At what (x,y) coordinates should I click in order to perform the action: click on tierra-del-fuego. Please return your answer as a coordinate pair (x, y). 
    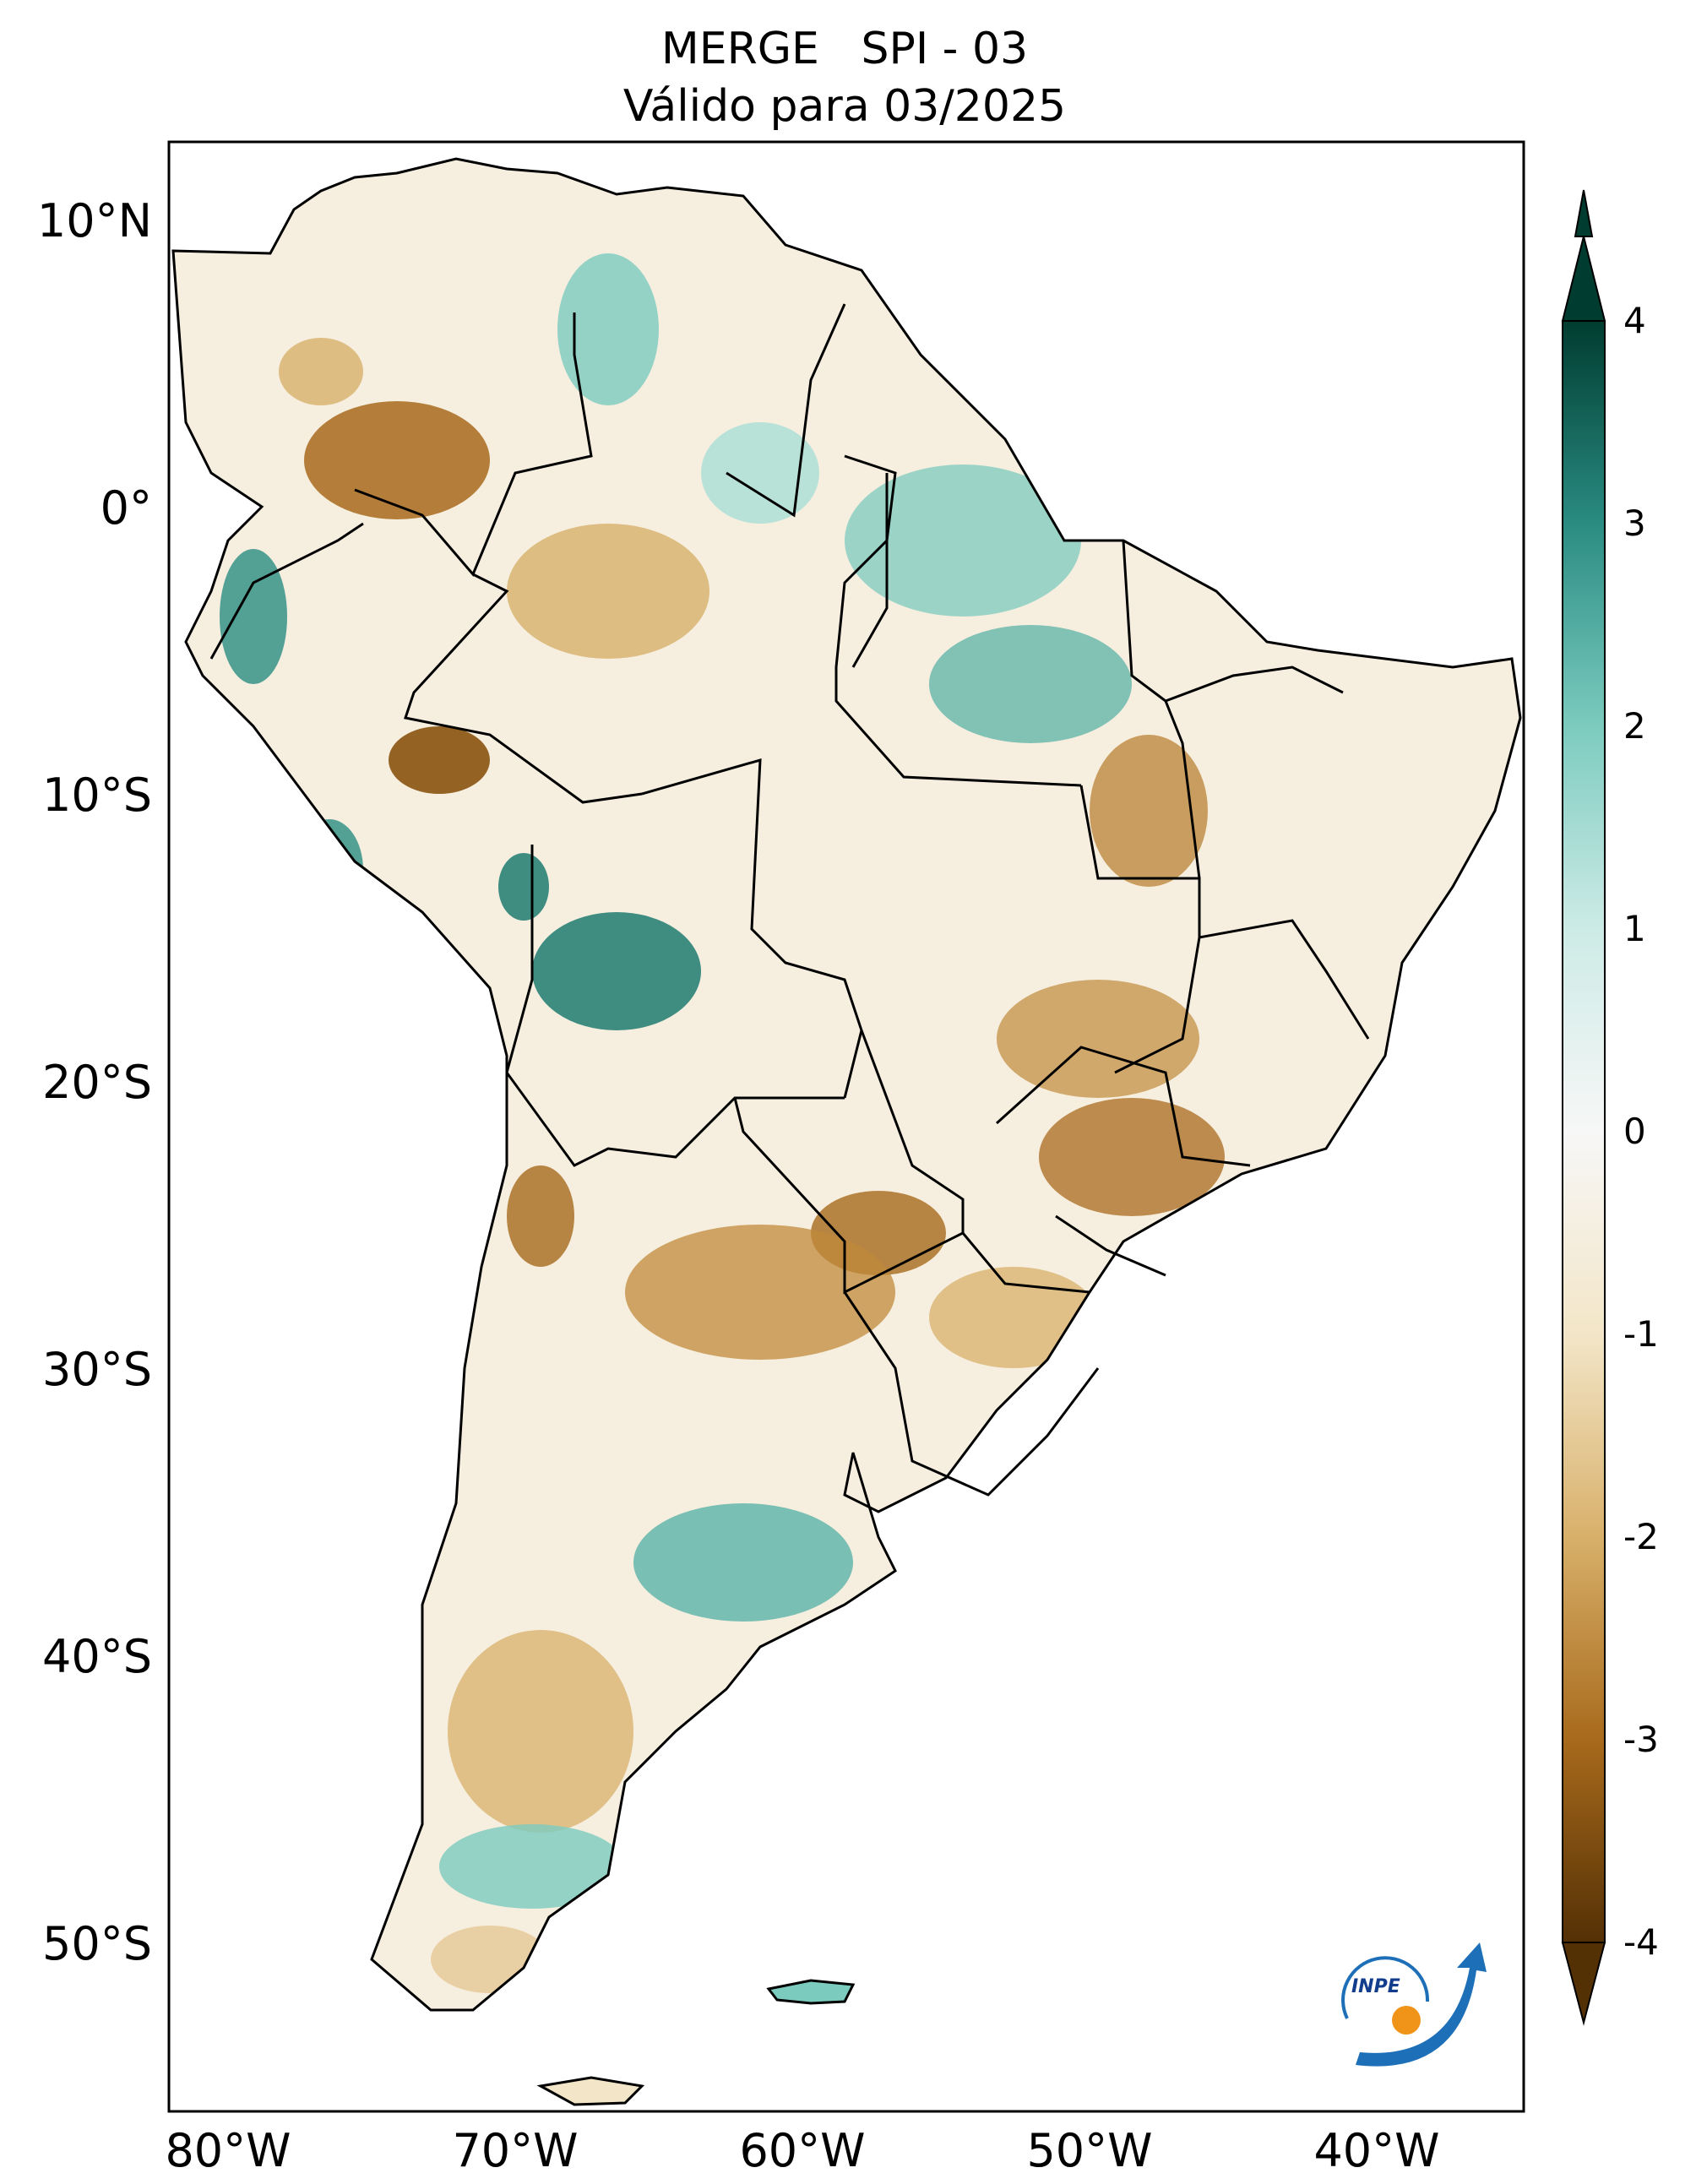
    Looking at the image, I should click on (590, 2091).